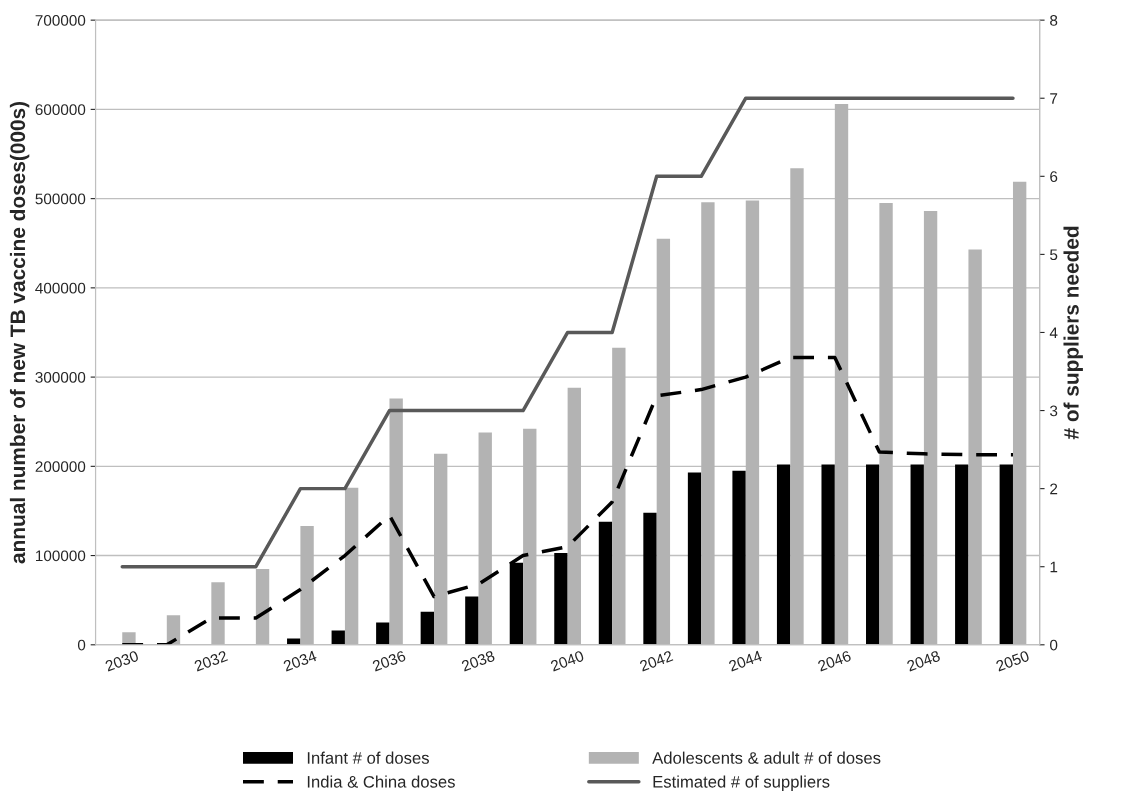 This screenshot has width=1124, height=806. What do you see at coordinates (1054, 20) in the screenshot?
I see `y2-tick-label: 8` at bounding box center [1054, 20].